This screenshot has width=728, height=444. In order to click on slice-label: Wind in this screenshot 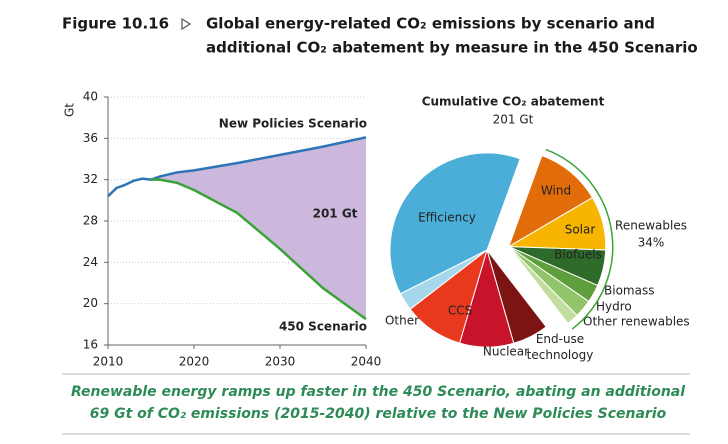, I will do `click(556, 191)`.